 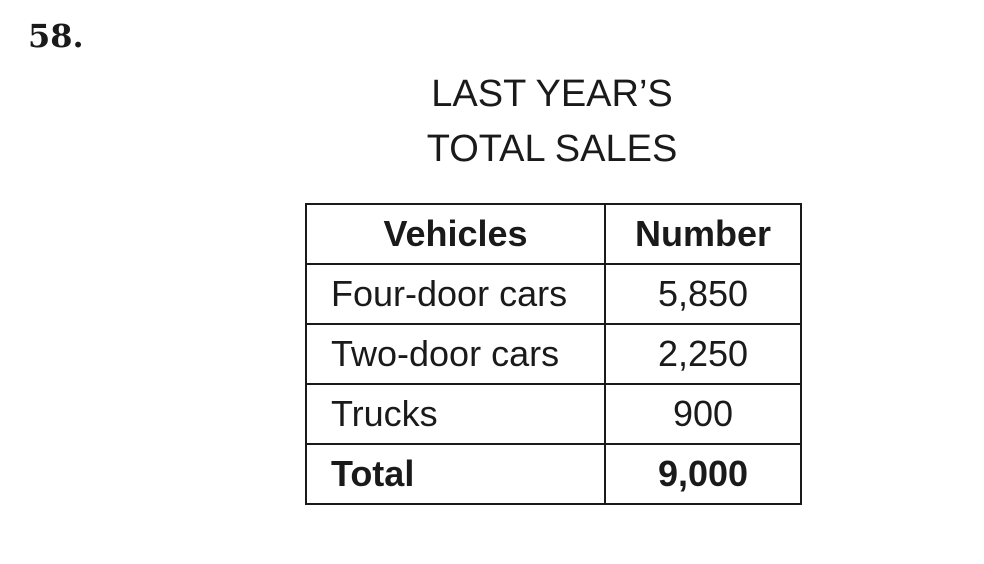 What do you see at coordinates (703, 294) in the screenshot?
I see `number-cell: 5,850` at bounding box center [703, 294].